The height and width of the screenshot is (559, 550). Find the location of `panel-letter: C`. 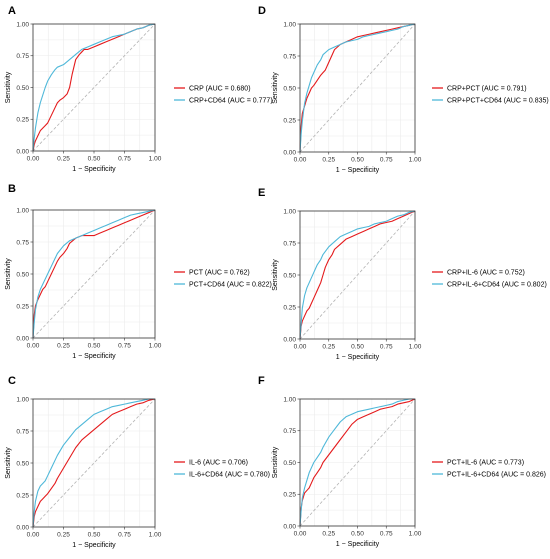

panel-letter: C is located at coordinates (12, 381).